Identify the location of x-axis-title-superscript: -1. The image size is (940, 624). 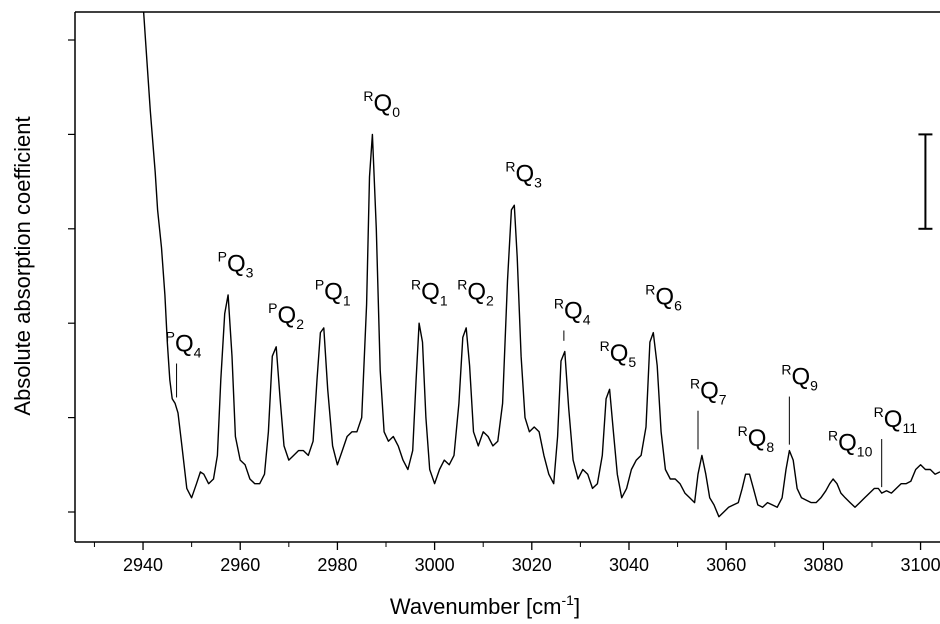
(568, 600).